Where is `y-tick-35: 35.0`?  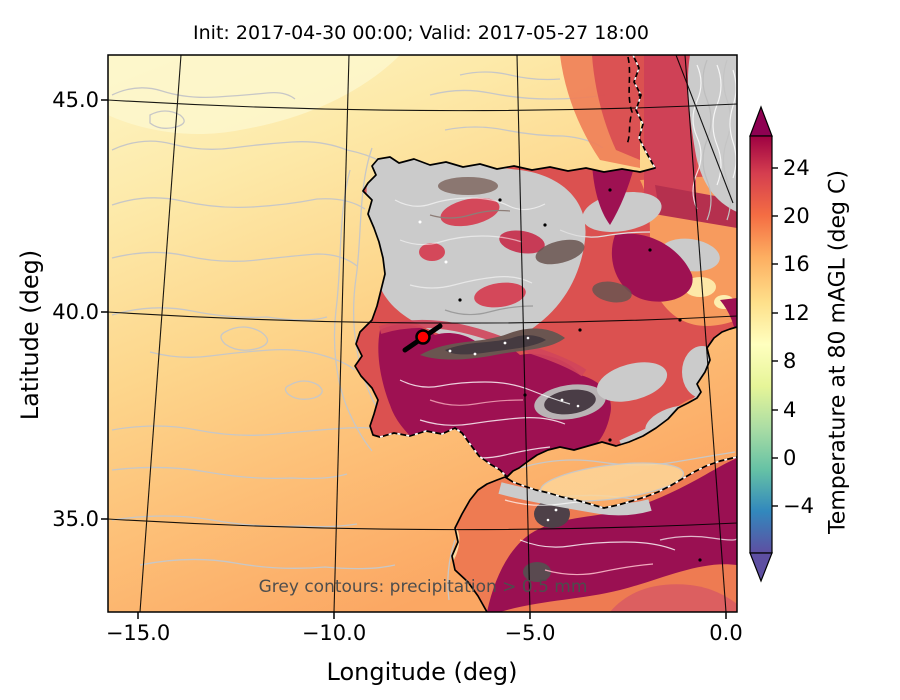 y-tick-35: 35.0 is located at coordinates (75, 519).